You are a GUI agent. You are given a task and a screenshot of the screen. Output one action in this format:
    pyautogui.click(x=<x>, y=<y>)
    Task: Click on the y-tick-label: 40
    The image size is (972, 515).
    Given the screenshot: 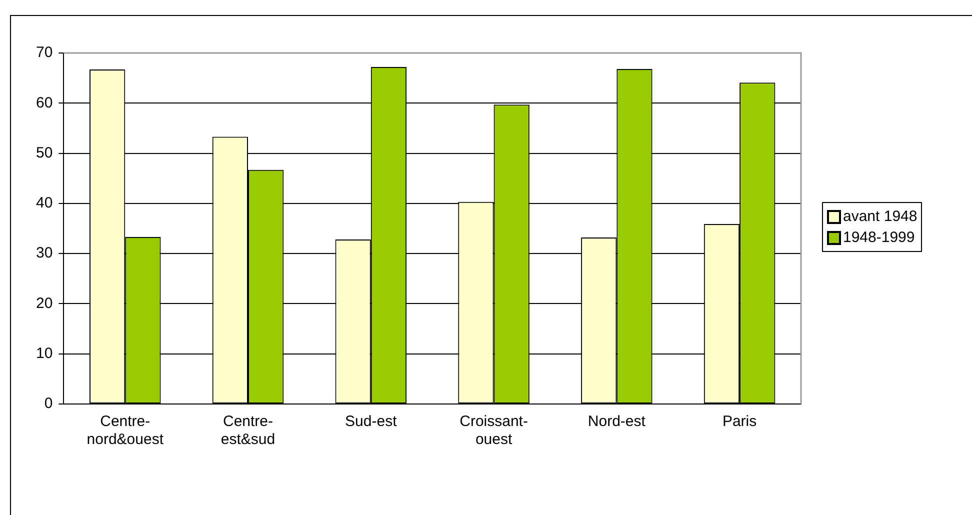 What is the action you would take?
    pyautogui.click(x=44, y=203)
    